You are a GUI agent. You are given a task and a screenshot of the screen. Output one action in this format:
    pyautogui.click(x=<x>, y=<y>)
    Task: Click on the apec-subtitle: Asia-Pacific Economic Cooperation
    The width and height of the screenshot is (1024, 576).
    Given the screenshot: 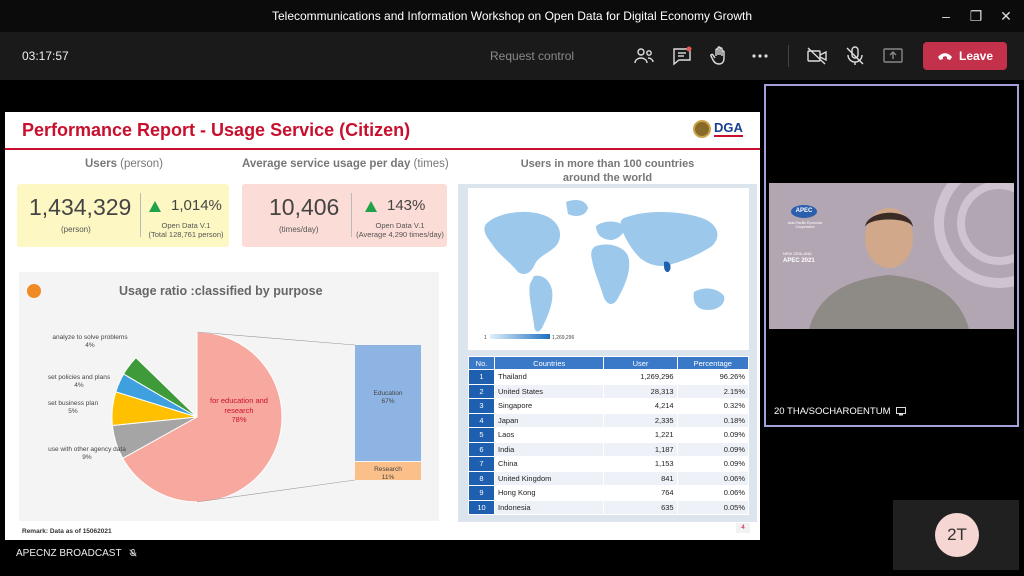 What is the action you would take?
    pyautogui.click(x=805, y=225)
    